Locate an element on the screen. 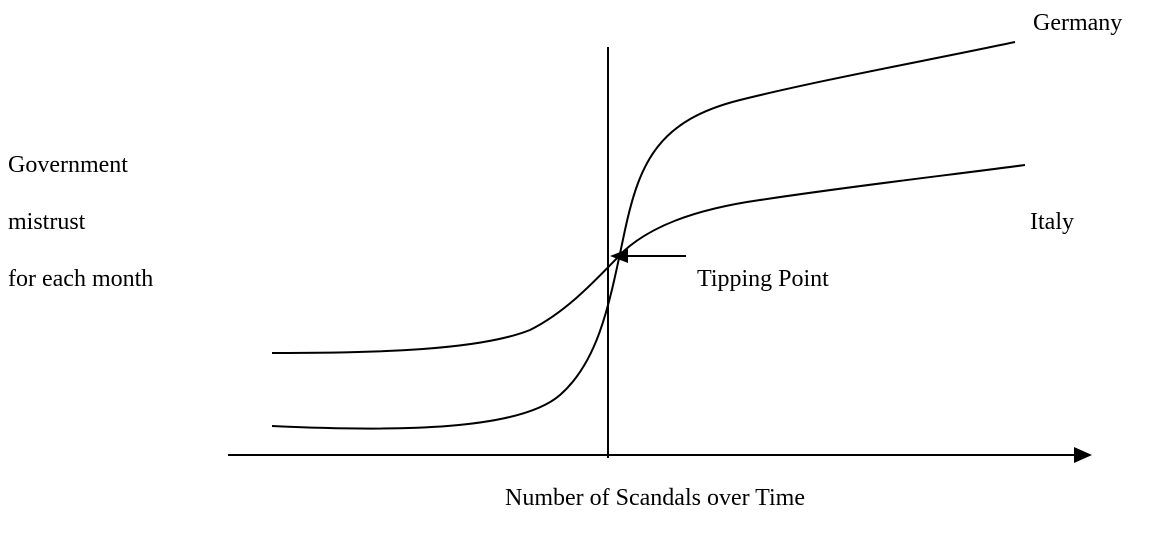  curve-label: Germany is located at coordinates (1077, 23).